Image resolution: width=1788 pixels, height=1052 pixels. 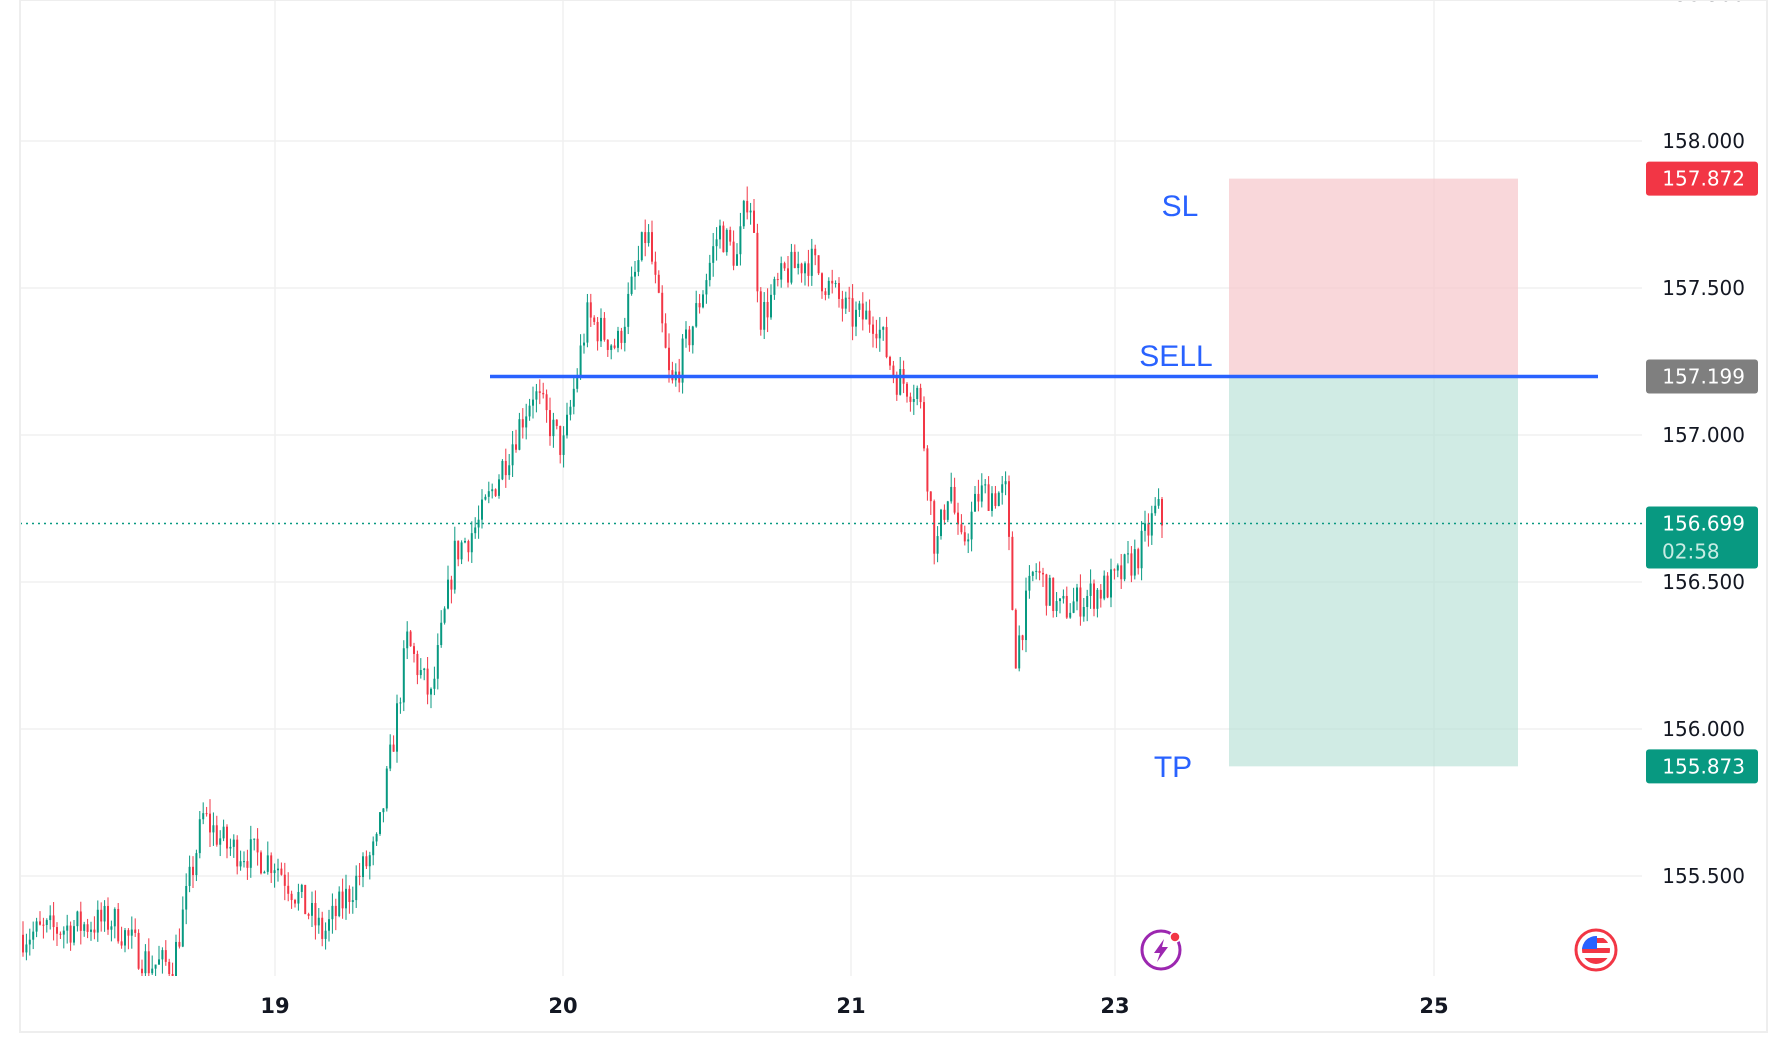 What do you see at coordinates (1373, 277) in the screenshot?
I see `stop-loss-zone` at bounding box center [1373, 277].